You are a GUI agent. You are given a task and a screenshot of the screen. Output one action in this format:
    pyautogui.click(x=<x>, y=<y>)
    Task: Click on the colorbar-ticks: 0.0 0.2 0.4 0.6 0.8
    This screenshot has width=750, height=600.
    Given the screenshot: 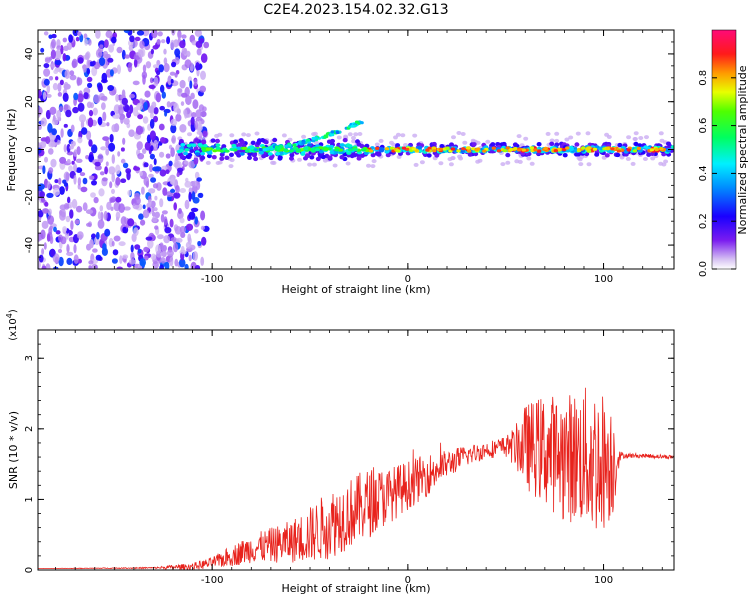 What is the action you would take?
    pyautogui.click(x=717, y=153)
    